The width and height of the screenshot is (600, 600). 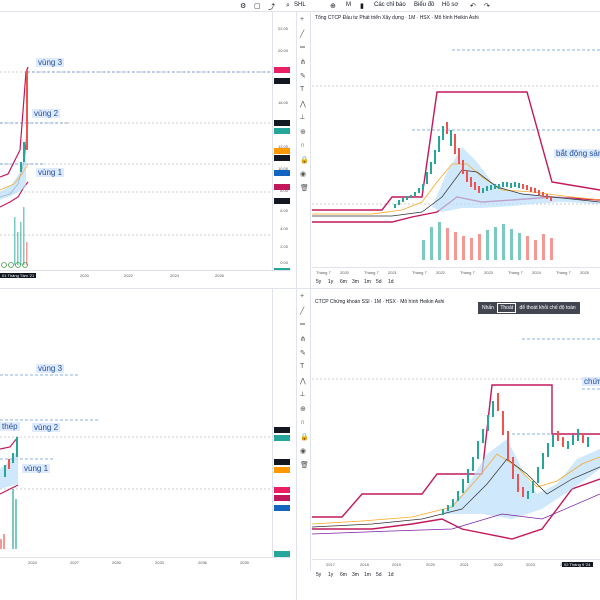 What do you see at coordinates (515, 454) in the screenshot?
I see `candles-br` at bounding box center [515, 454].